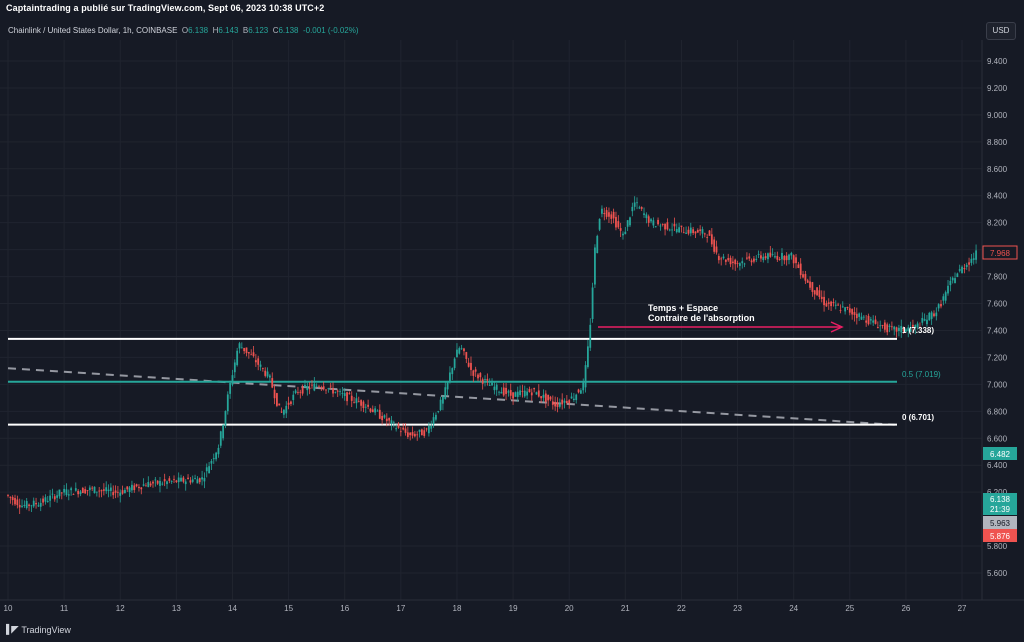 This screenshot has height=642, width=1024. What do you see at coordinates (681, 608) in the screenshot?
I see `time-tick: 22` at bounding box center [681, 608].